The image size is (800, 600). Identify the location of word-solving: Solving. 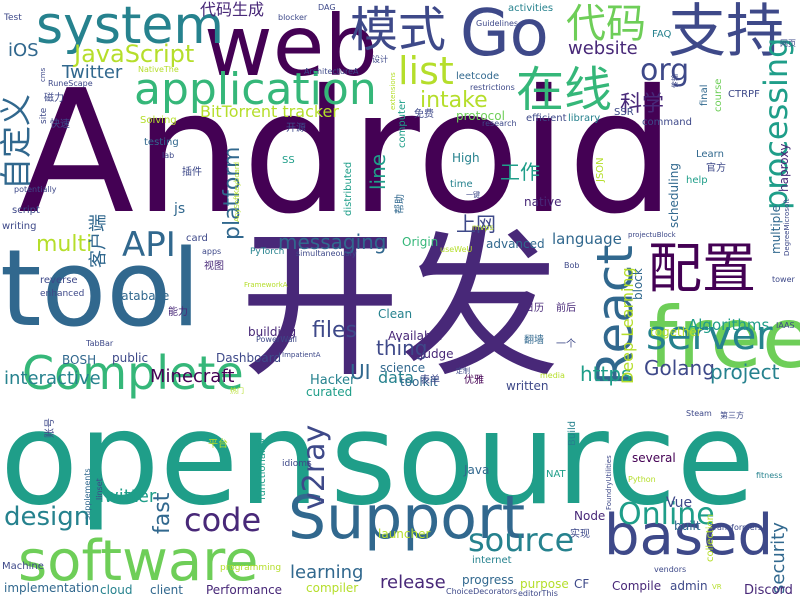
(158, 120).